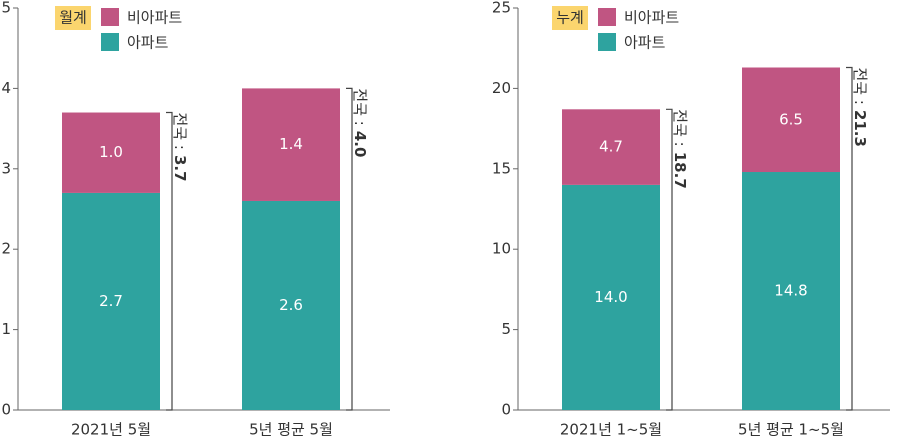  I want to click on badge: 누계, so click(570, 18).